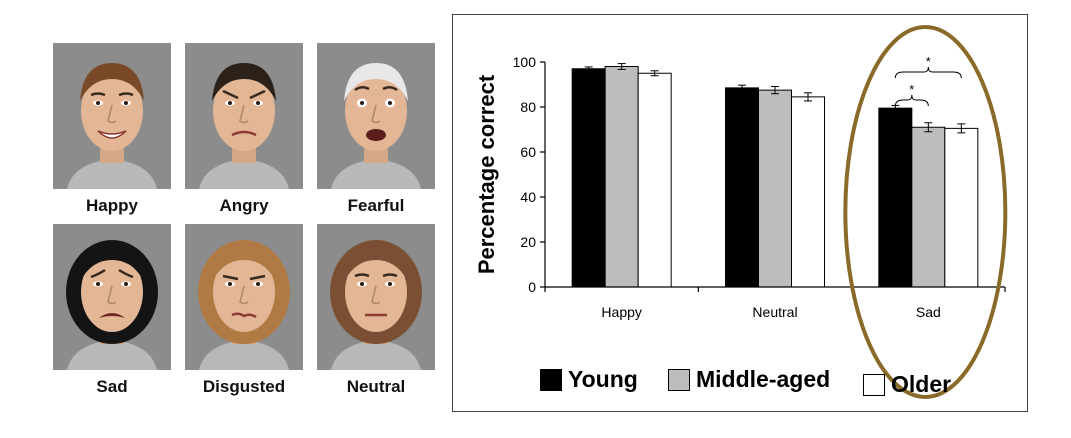 The image size is (1071, 438). I want to click on face-label-fearful: Fearful, so click(376, 205).